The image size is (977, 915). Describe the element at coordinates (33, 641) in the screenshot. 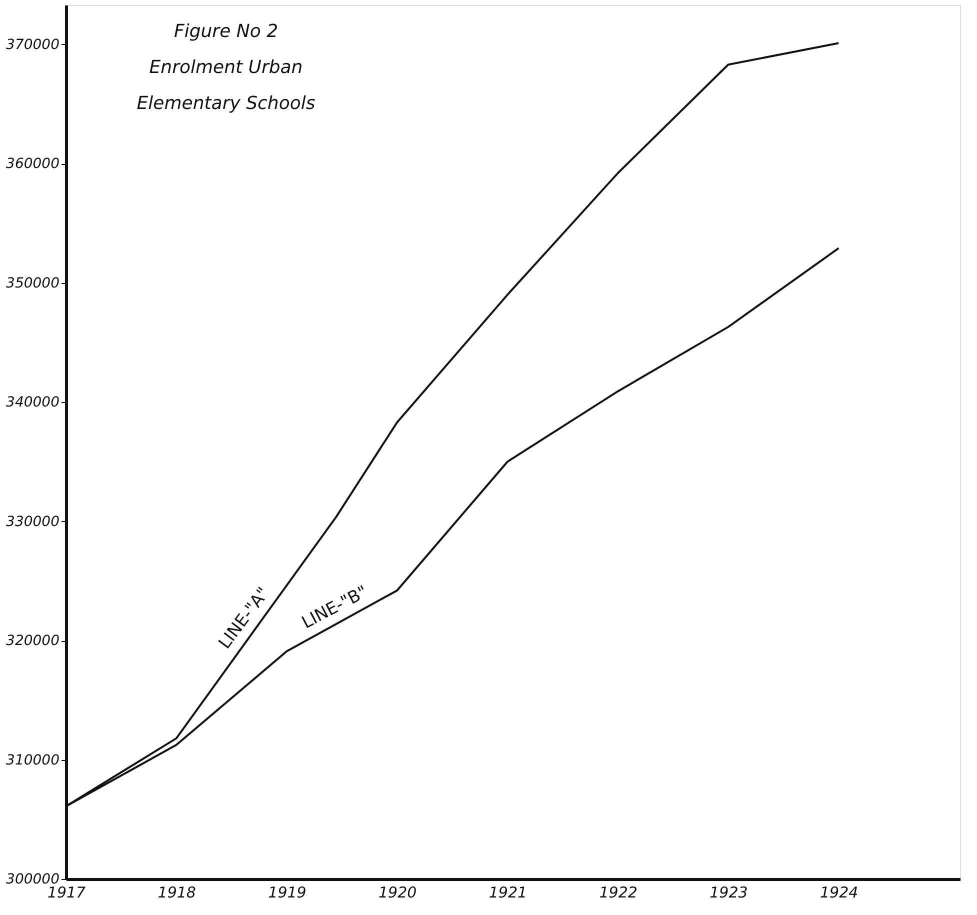

I see `y-tick-label: 320000` at that location.